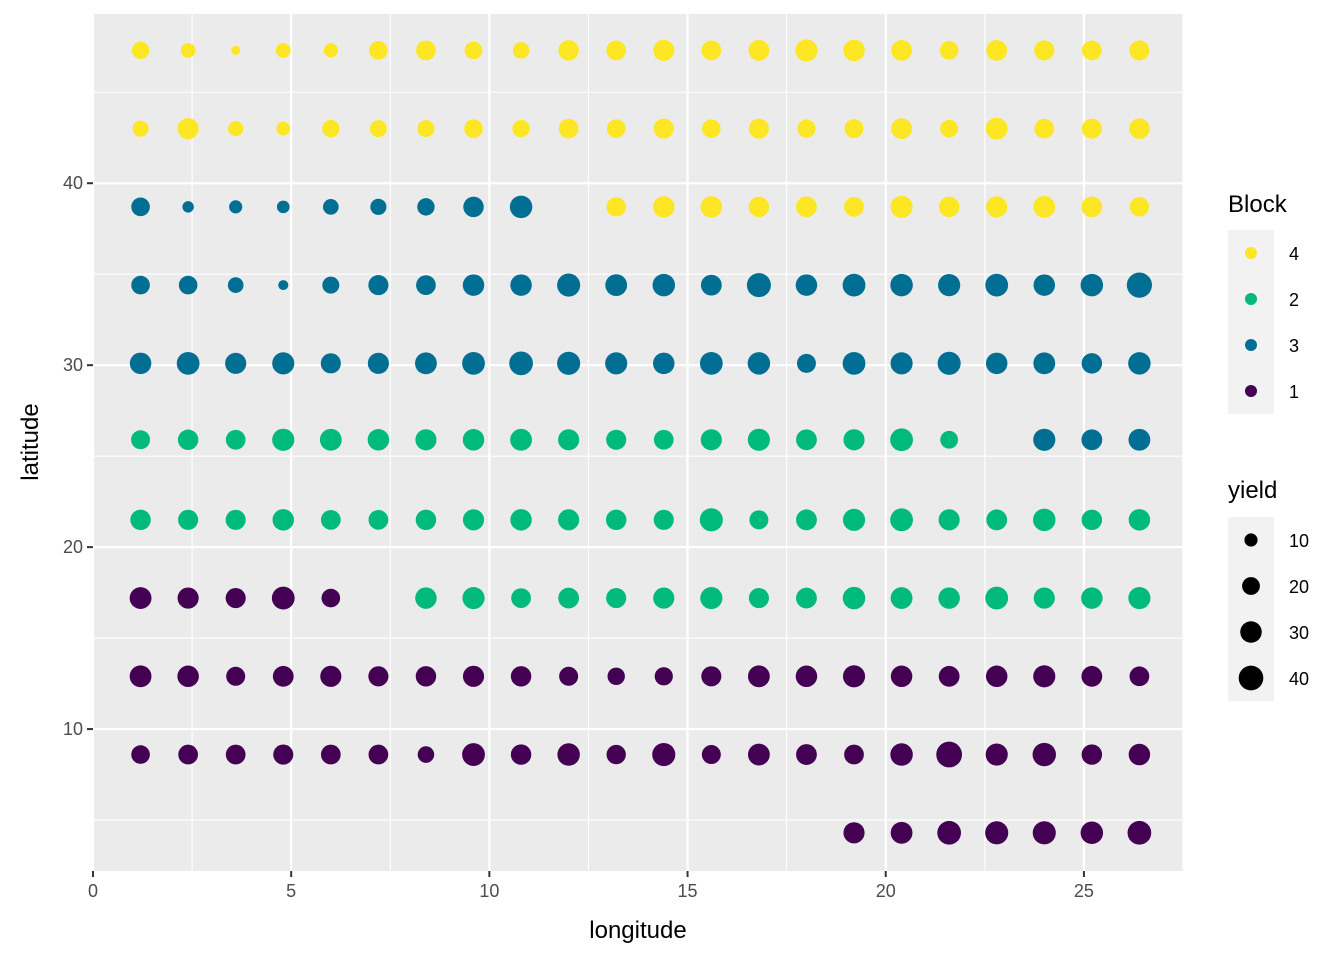 This screenshot has width=1344, height=960. What do you see at coordinates (1294, 254) in the screenshot?
I see `color-legend-label: 4` at bounding box center [1294, 254].